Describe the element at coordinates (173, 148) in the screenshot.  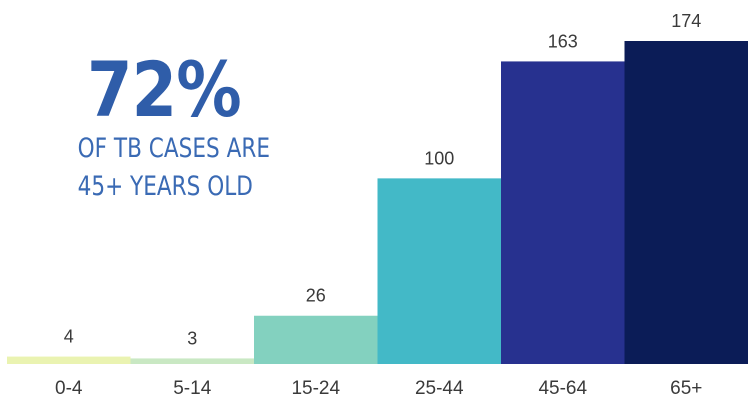
I see `callout-line-1: OF TB CASES ARE` at that location.